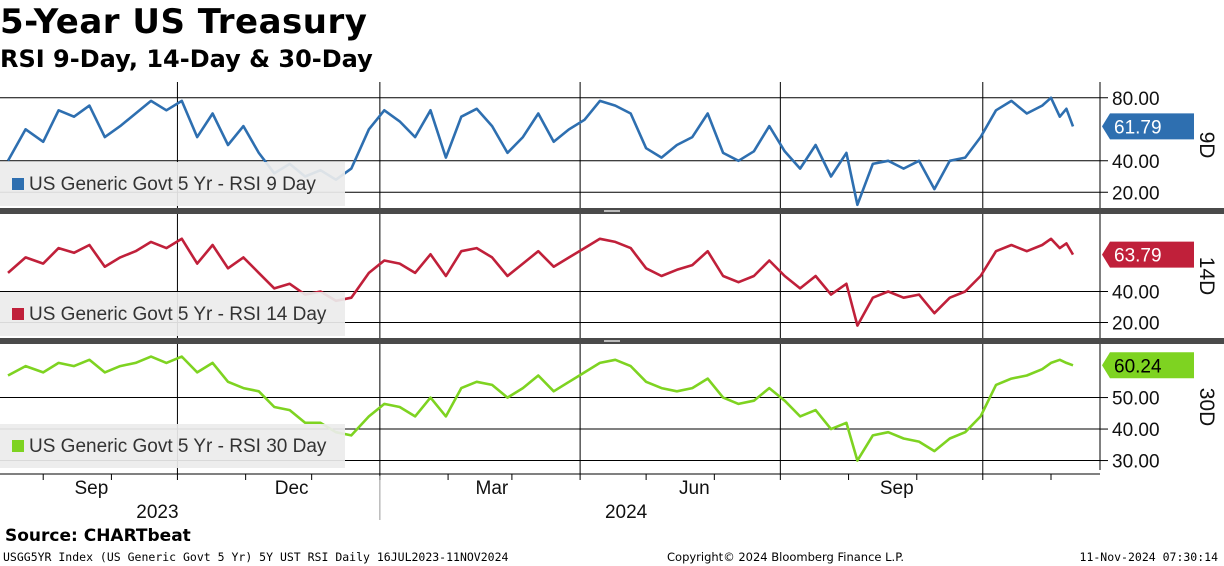 This screenshot has width=1224, height=566. I want to click on y-tick-label: 80.00, so click(1136, 99).